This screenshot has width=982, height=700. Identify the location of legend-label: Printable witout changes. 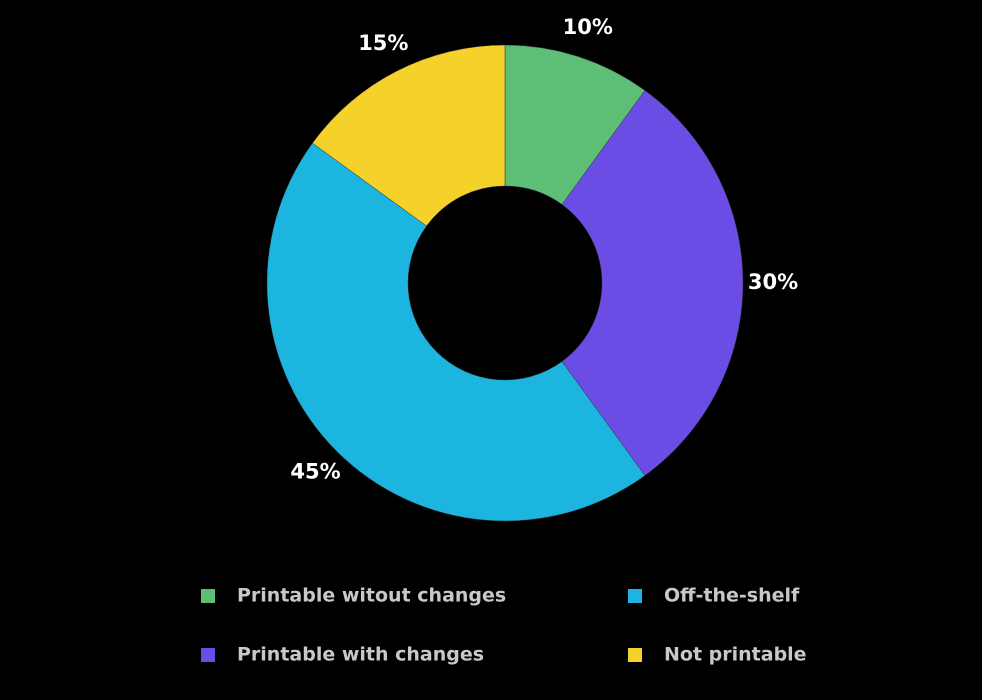
(371, 596).